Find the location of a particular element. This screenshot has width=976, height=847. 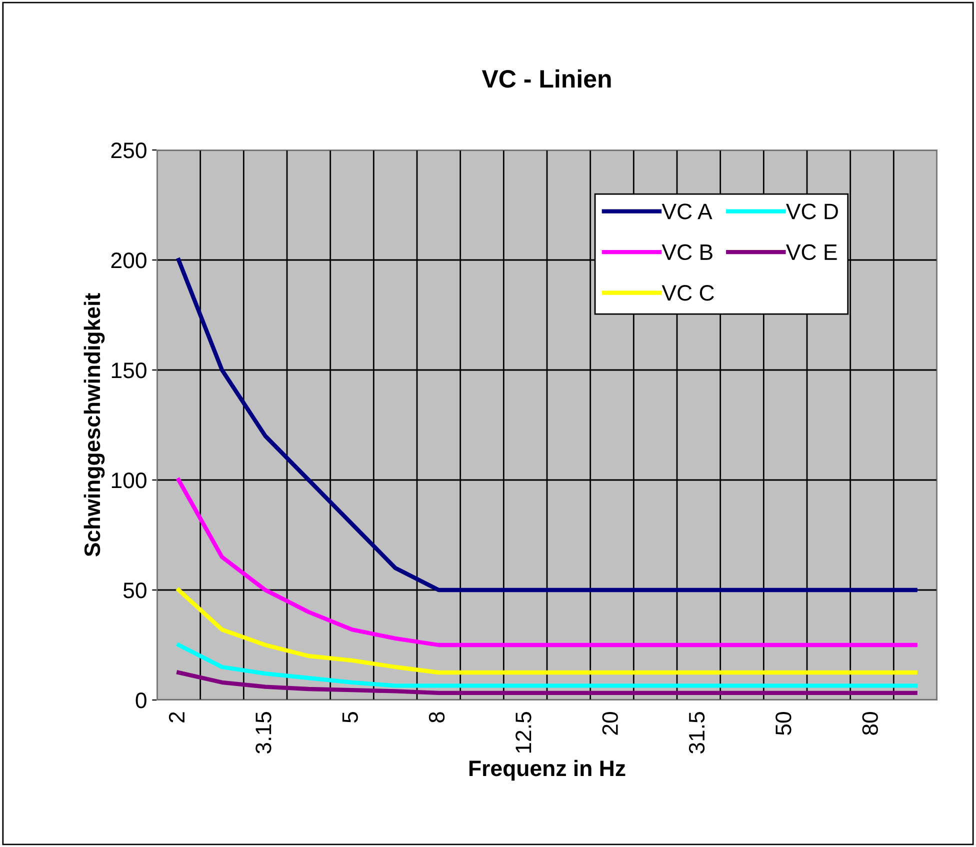

legend-label: VC D is located at coordinates (812, 212).